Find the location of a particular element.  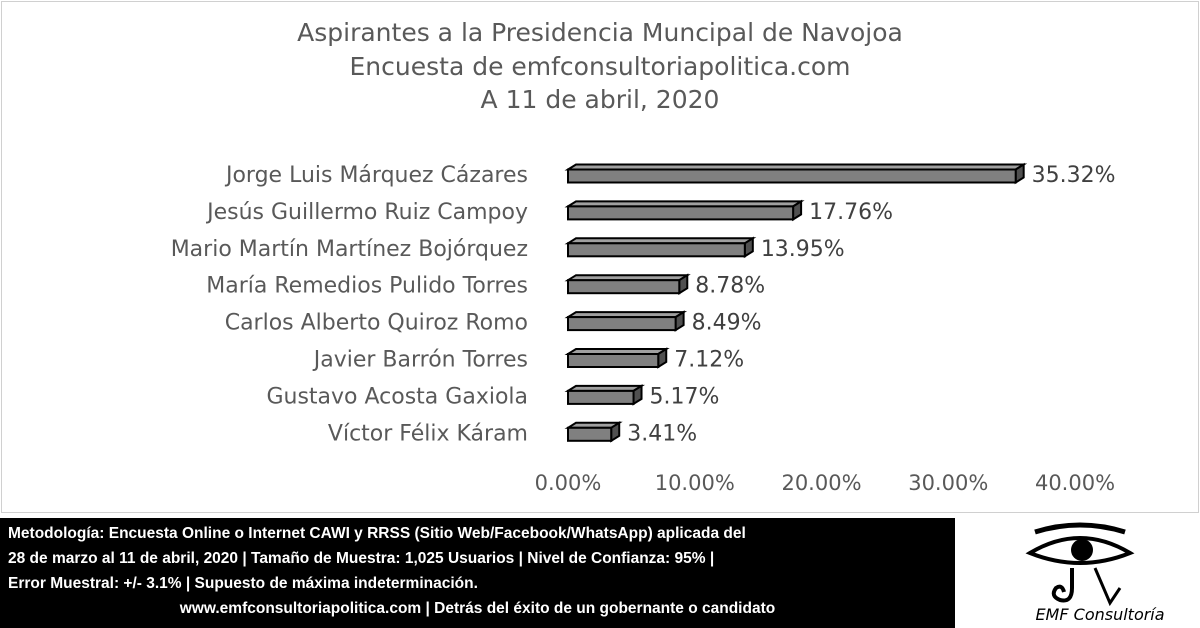

data-label: 17.76% is located at coordinates (851, 212).